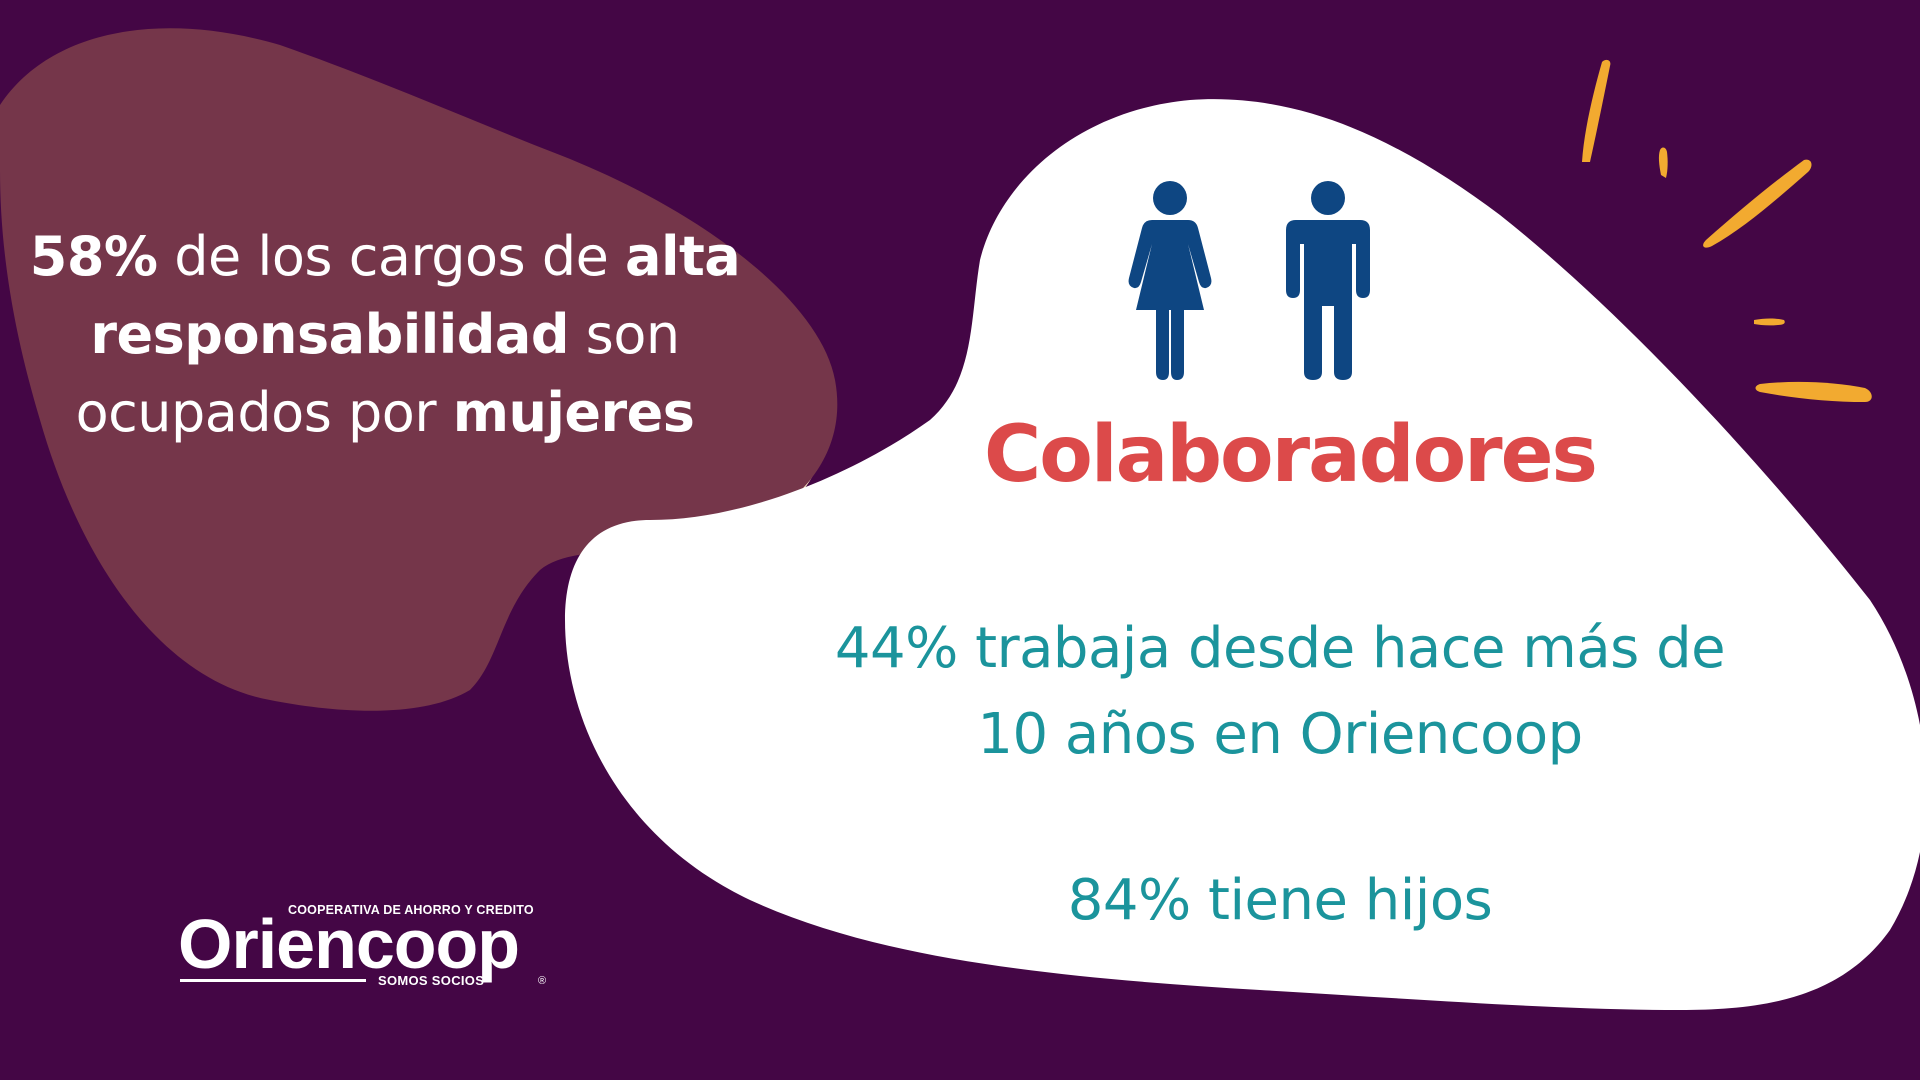 The image size is (1920, 1080). I want to click on logo-underline, so click(273, 980).